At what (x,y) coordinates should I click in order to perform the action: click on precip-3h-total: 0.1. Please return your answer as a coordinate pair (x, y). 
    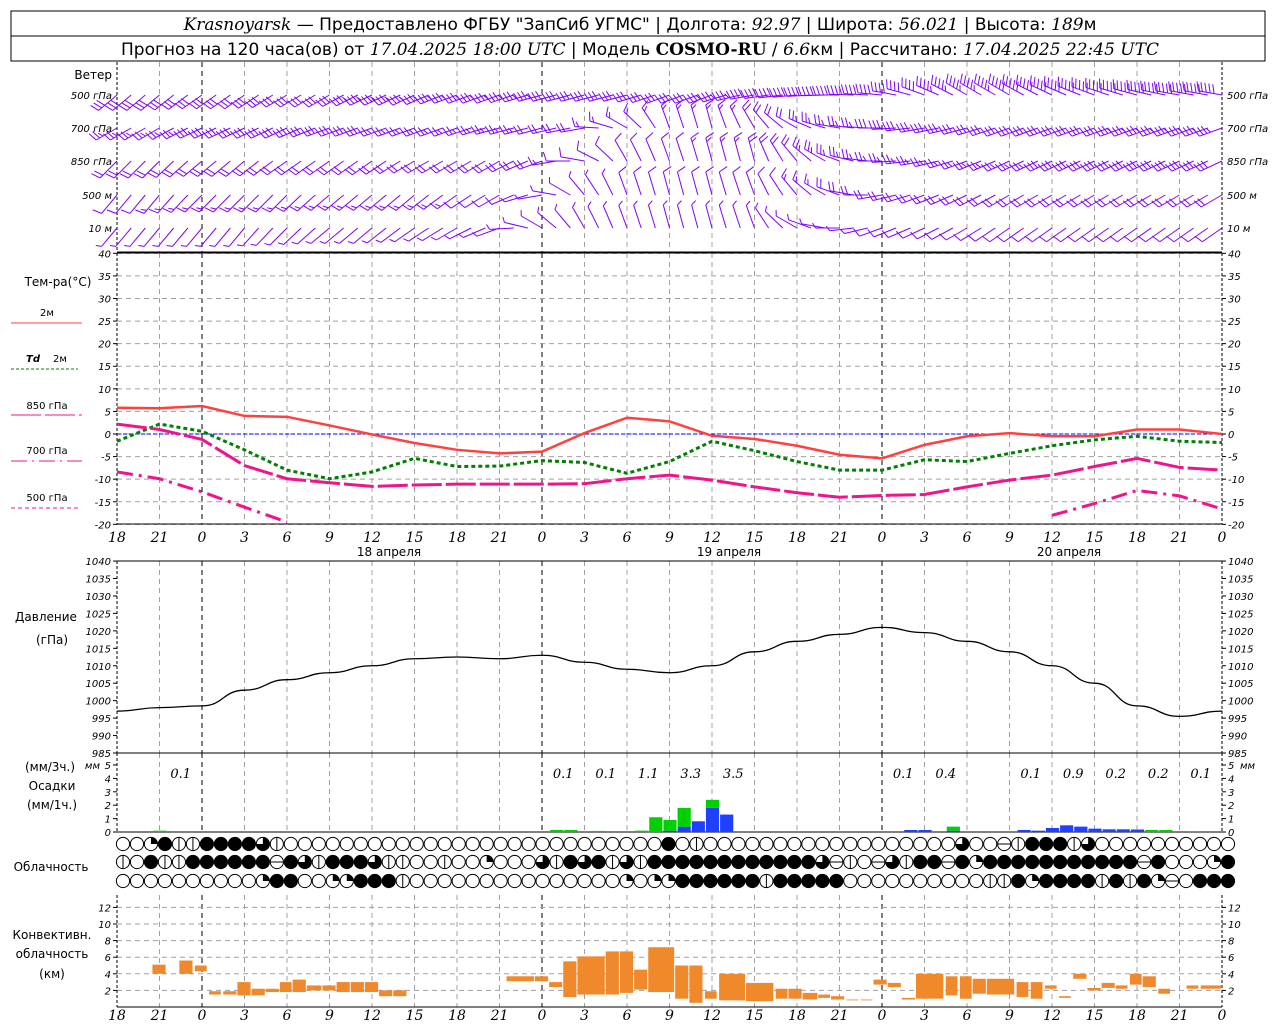
    Looking at the image, I should click on (1200, 774).